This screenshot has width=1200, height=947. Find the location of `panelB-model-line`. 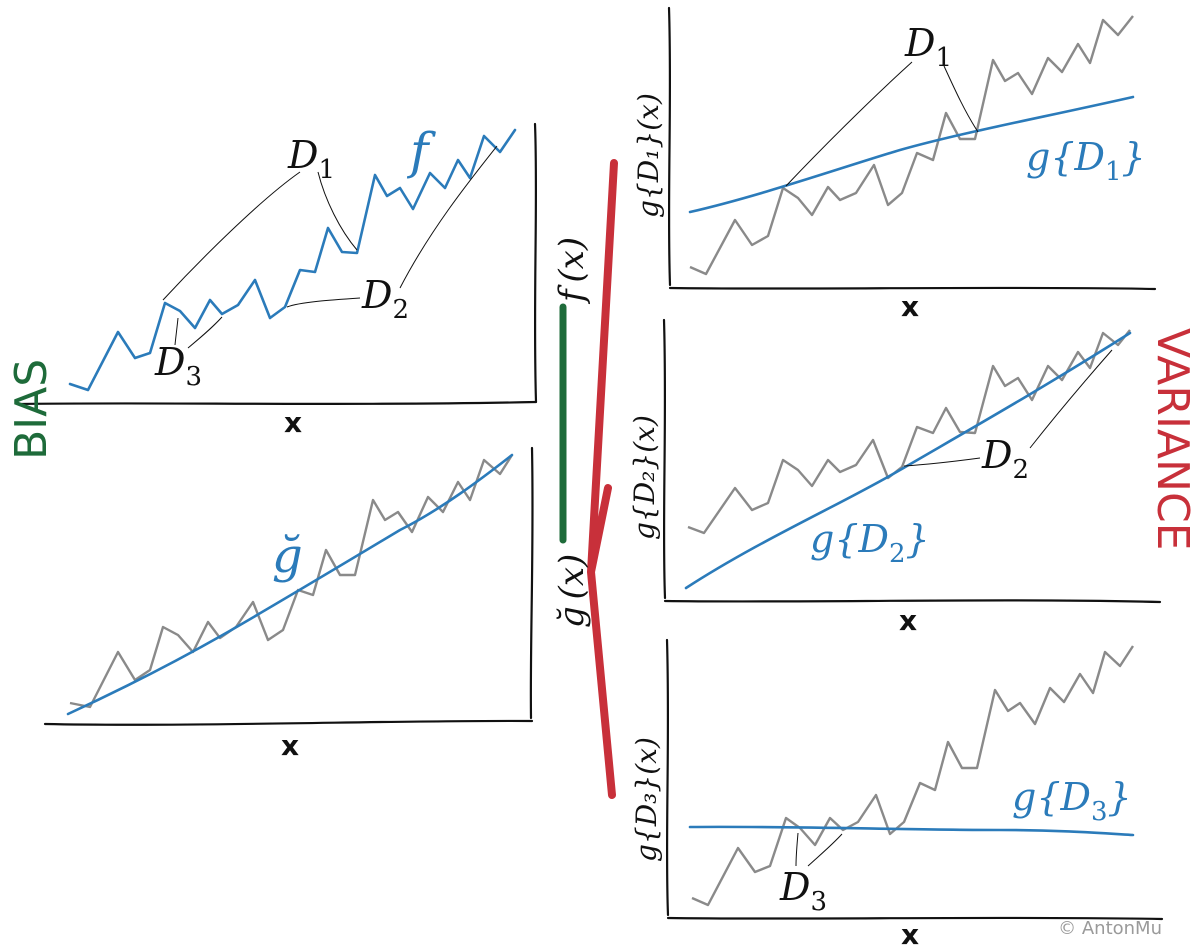

panelB-model-line is located at coordinates (908, 460).